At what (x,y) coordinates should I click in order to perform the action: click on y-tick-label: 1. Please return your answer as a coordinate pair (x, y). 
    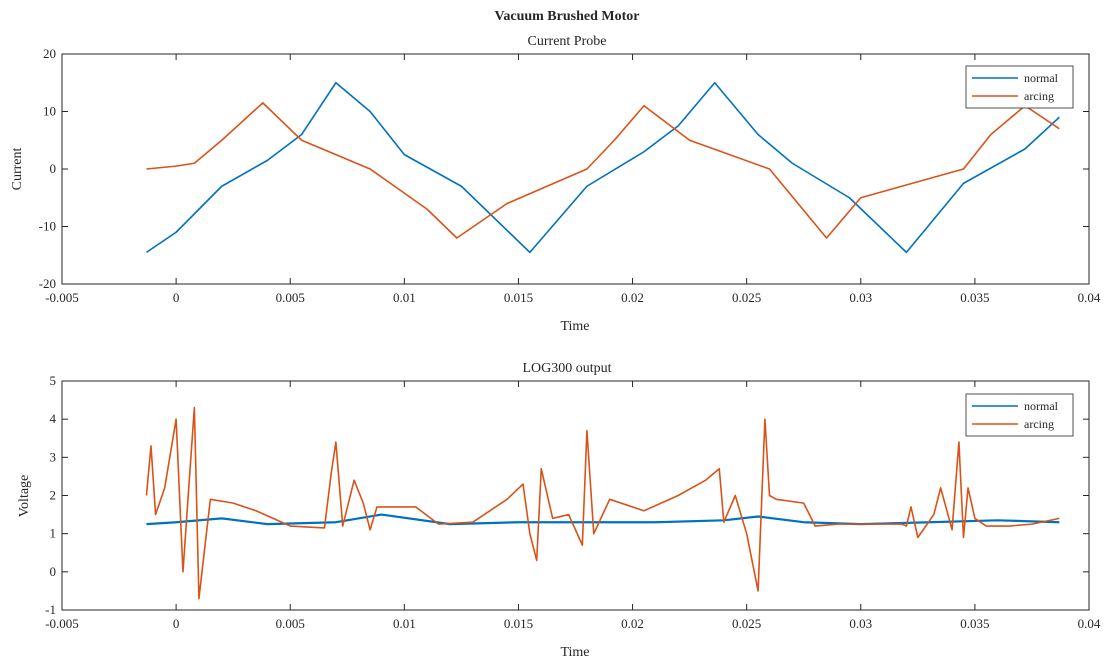
    Looking at the image, I should click on (53, 533).